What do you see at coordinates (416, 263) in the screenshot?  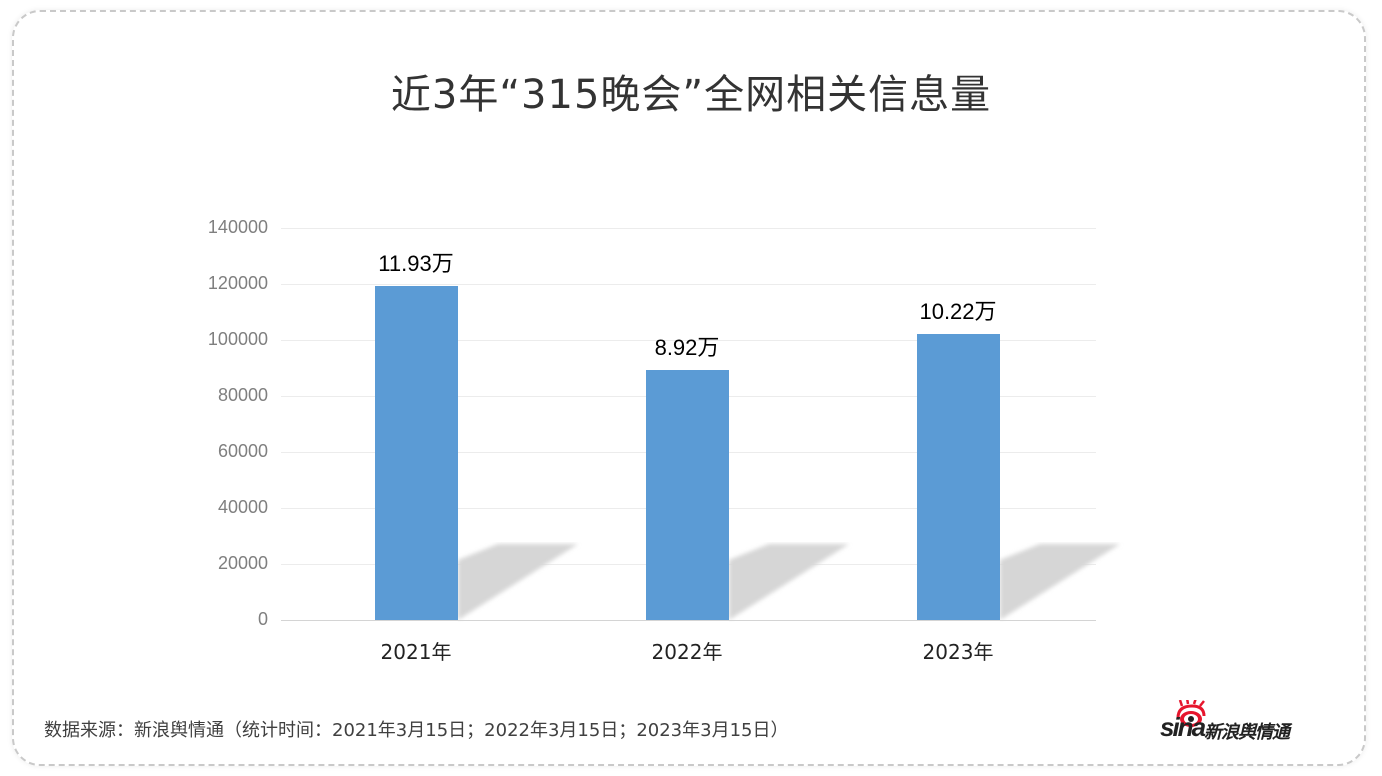 I see `data-label: 11.93万` at bounding box center [416, 263].